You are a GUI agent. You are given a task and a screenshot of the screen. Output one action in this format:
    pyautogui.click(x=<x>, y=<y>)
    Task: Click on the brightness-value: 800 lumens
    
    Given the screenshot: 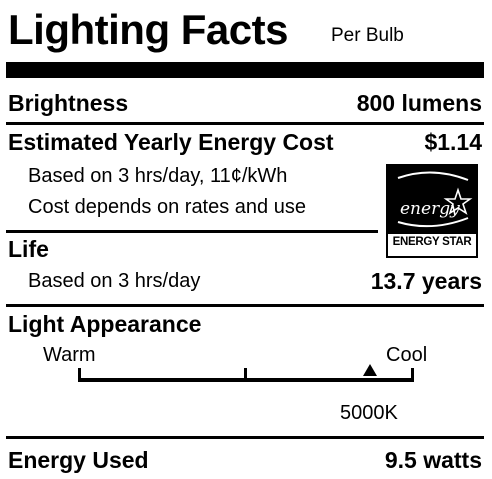 What is the action you would take?
    pyautogui.click(x=419, y=103)
    